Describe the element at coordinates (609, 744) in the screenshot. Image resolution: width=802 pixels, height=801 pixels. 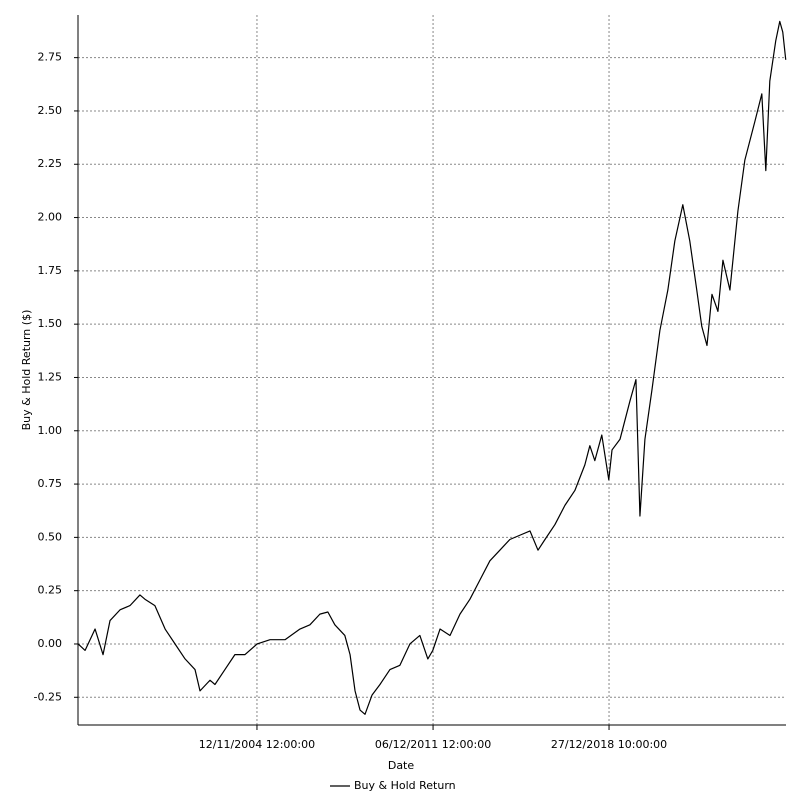
I see `x-tick-label: 27/12/2018 10:00:00` at that location.